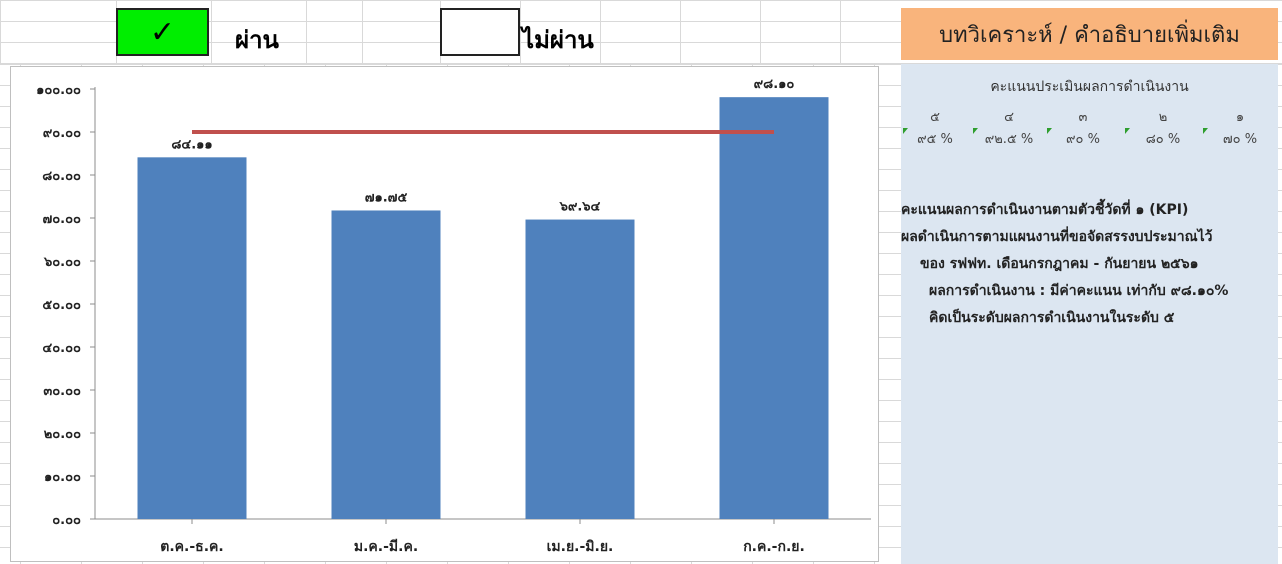 Image resolution: width=1282 pixels, height=564 pixels. What do you see at coordinates (935, 138) in the screenshot?
I see `level-percent: ๙๕ %` at bounding box center [935, 138].